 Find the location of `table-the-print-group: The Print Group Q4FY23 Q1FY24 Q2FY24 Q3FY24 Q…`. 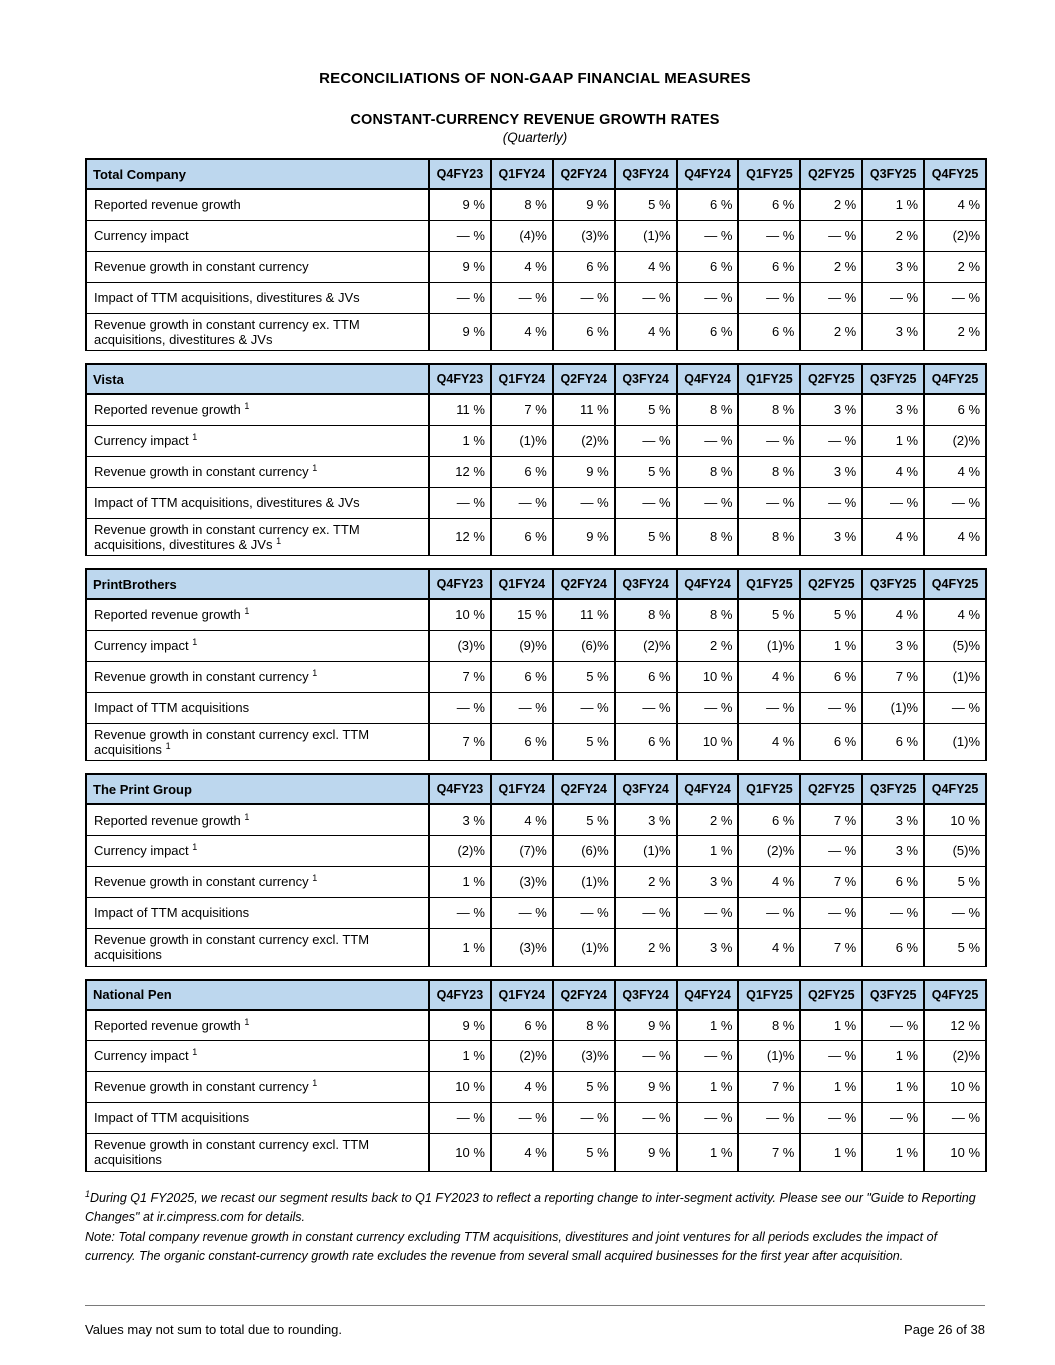

table-the-print-group: The Print Group Q4FY23 Q1FY24 Q2FY24 Q3FY24 Q… is located at coordinates (536, 870).